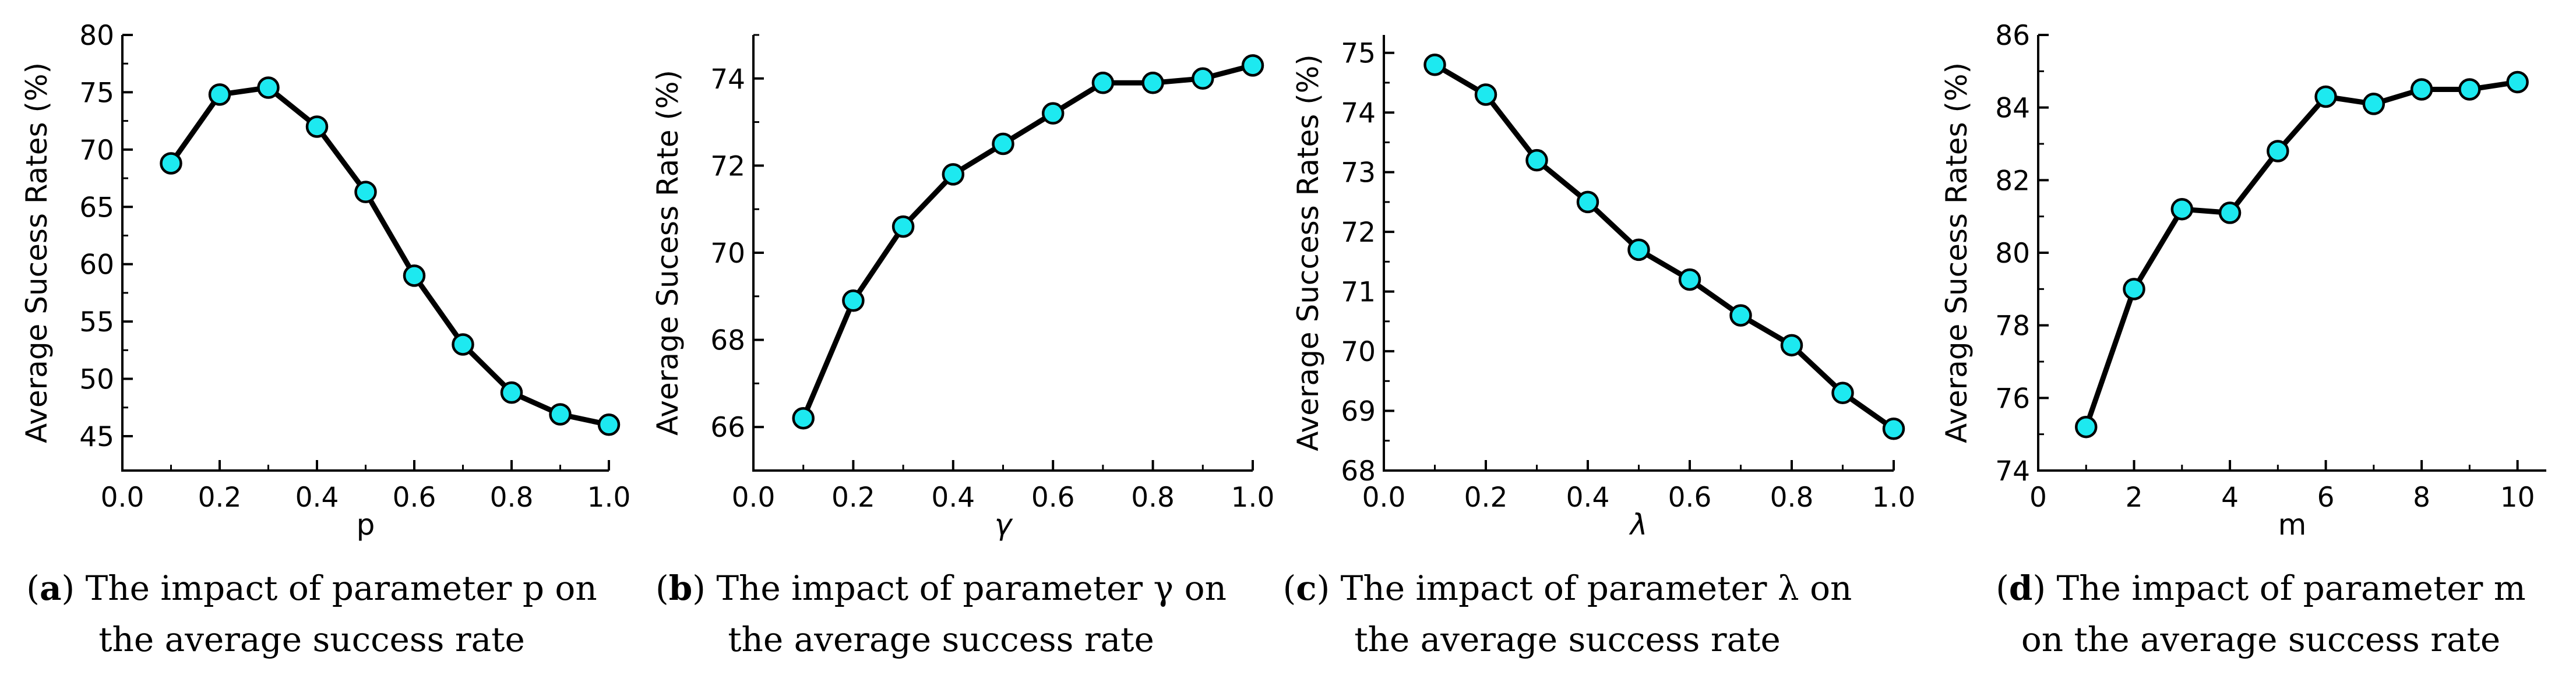 Image resolution: width=2576 pixels, height=693 pixels. What do you see at coordinates (123, 498) in the screenshot?
I see `x-tick-label: 0.0` at bounding box center [123, 498].